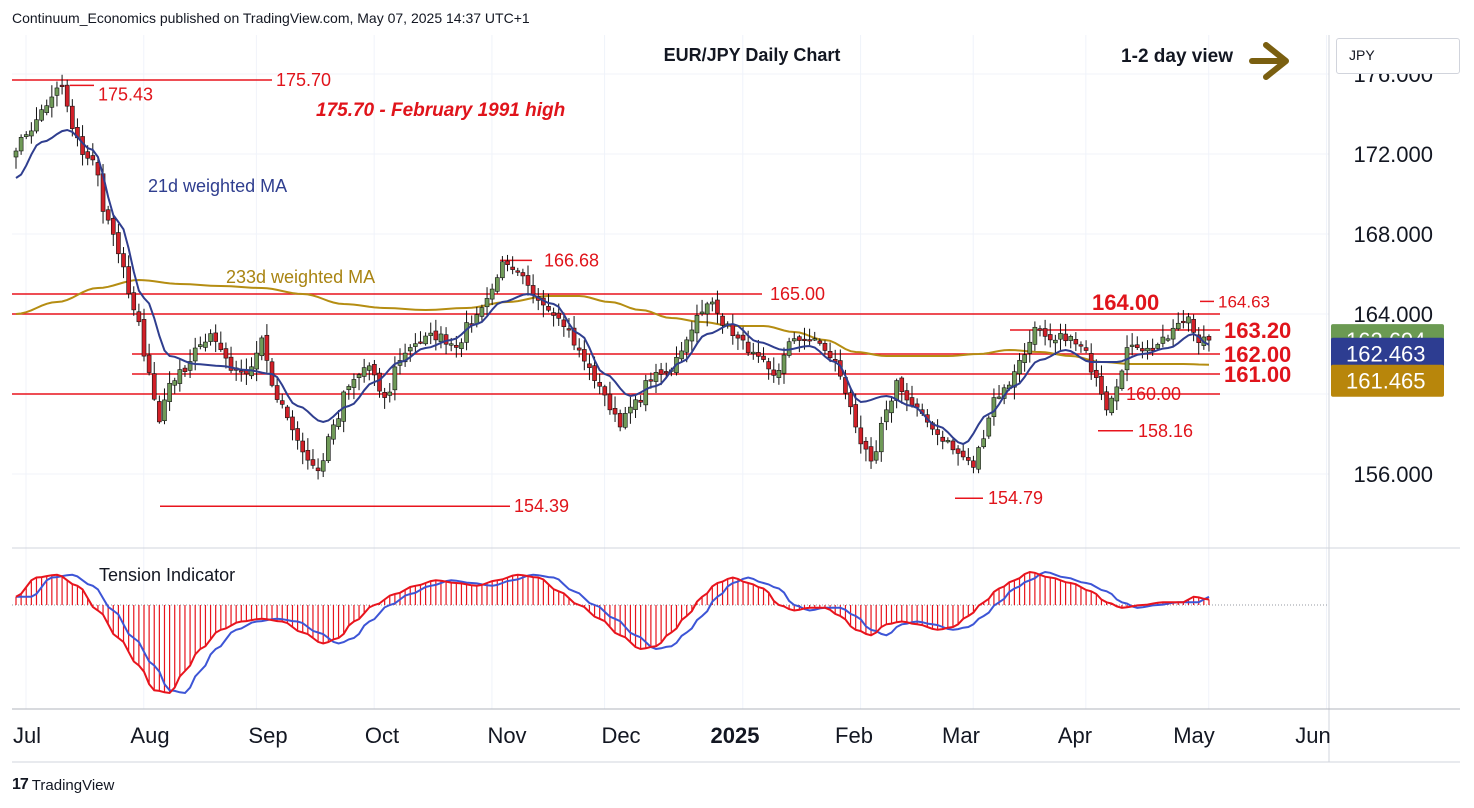 This screenshot has width=1474, height=808. I want to click on x-tick-label: Aug, so click(149, 735).